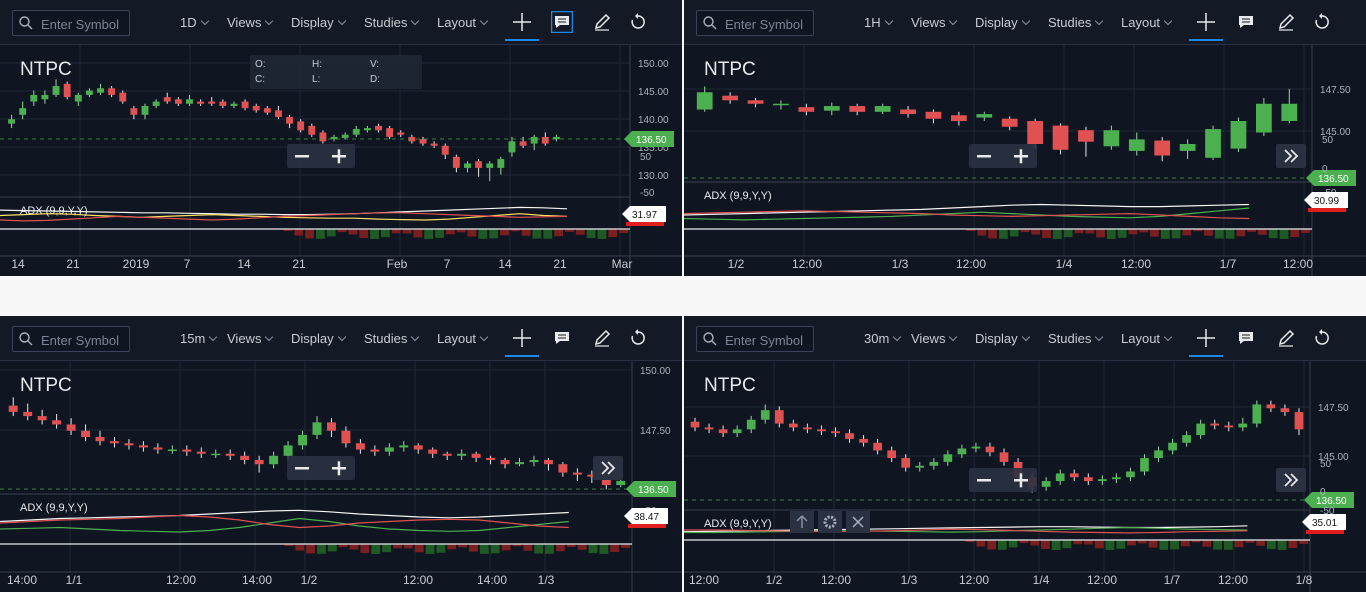 Image resolution: width=1366 pixels, height=592 pixels. I want to click on study-settings-button, so click(830, 522).